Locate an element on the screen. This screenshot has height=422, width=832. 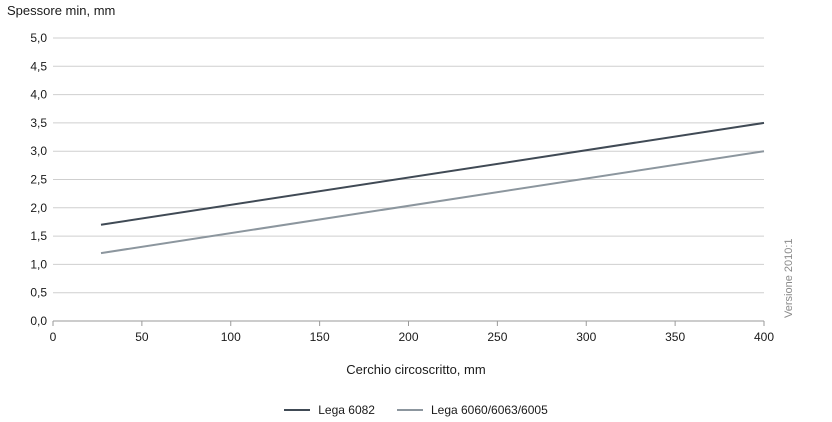
y-tick-label: 4,5 is located at coordinates (38, 66).